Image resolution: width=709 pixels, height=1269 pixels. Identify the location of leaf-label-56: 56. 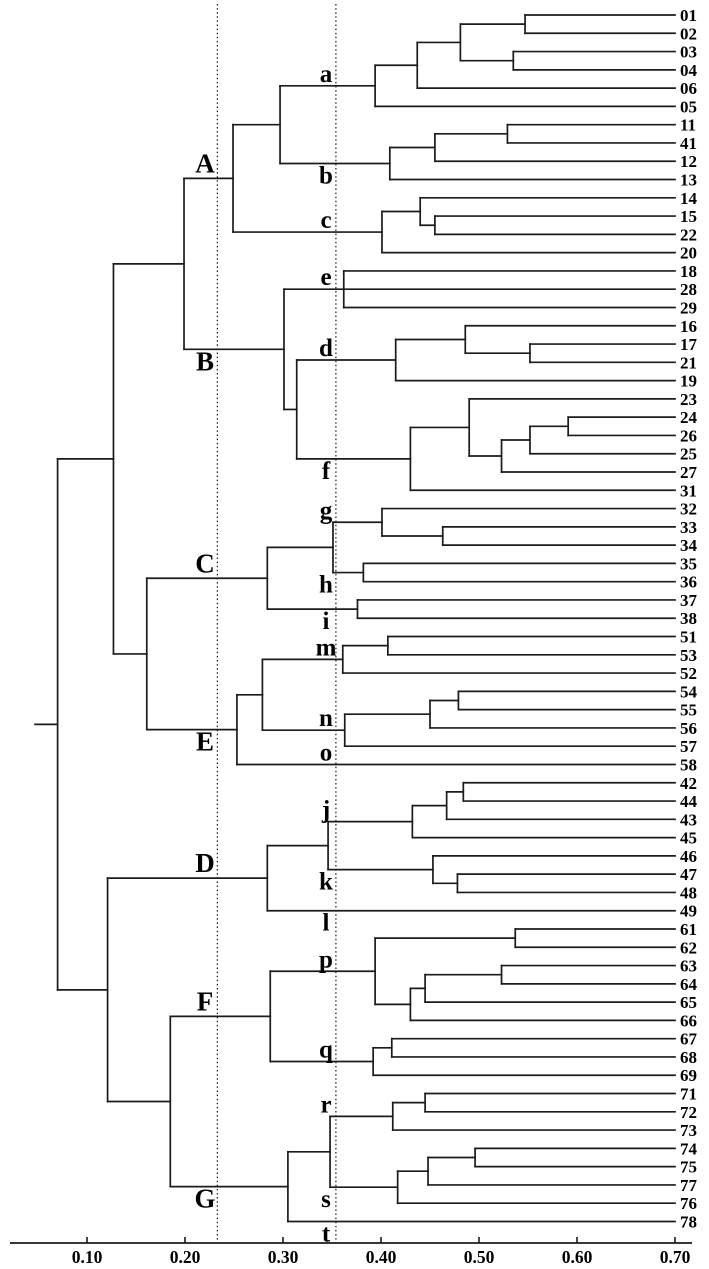
(688, 728).